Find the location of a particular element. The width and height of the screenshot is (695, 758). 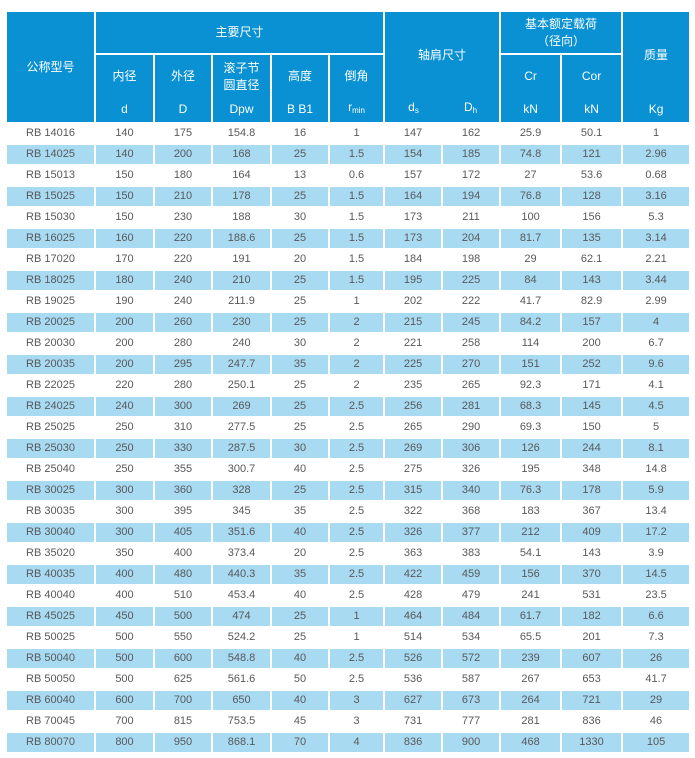

cell-d: 700 is located at coordinates (124, 721).